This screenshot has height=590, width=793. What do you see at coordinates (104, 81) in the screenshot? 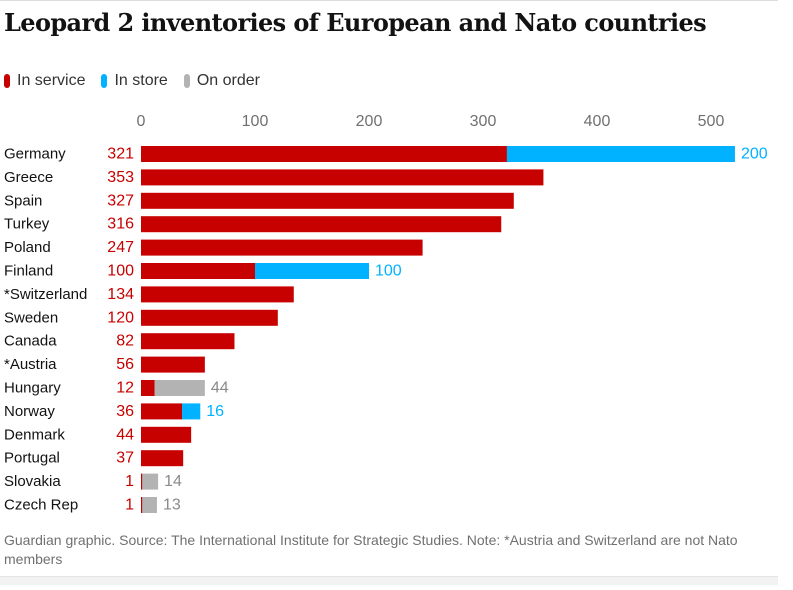
I see `legend-swatch-in-store` at bounding box center [104, 81].